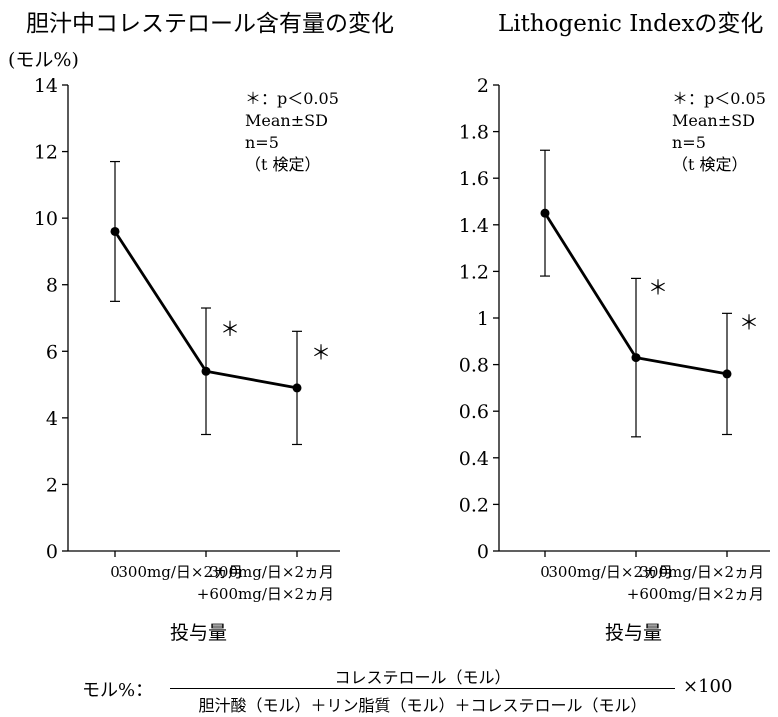  I want to click on chart1-annotation: （t 検定）, so click(283, 164).